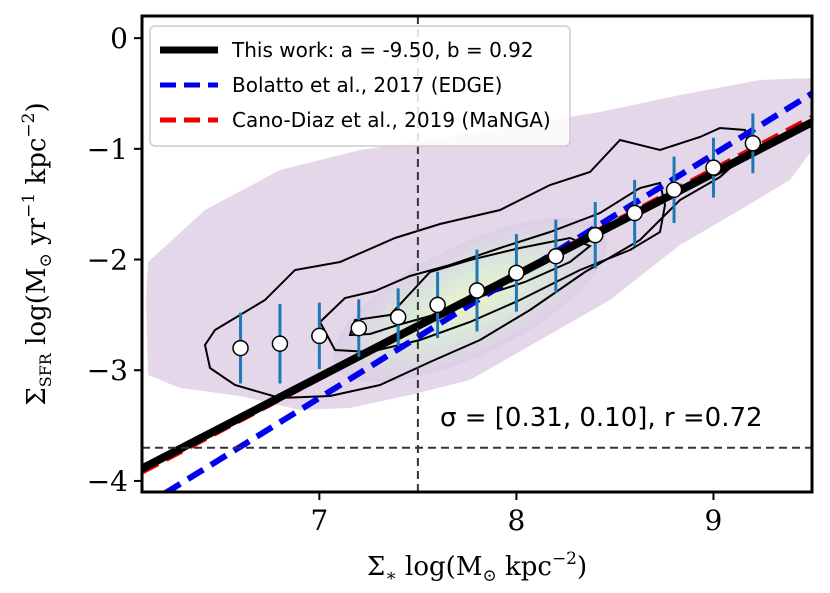  What do you see at coordinates (119, 38) in the screenshot?
I see `y-tick-label-0: 0` at bounding box center [119, 38].